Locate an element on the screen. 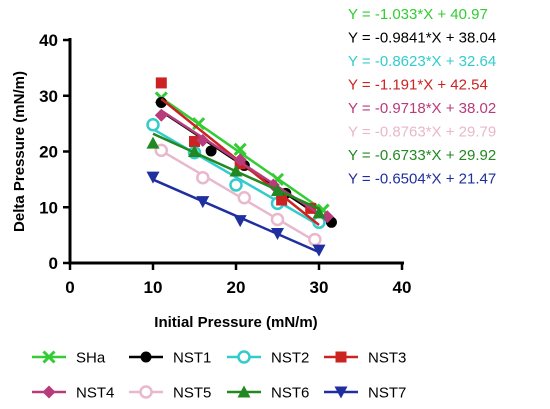 Image resolution: width=550 pixels, height=409 pixels. legend-label-nst4: NST4 is located at coordinates (95, 393).